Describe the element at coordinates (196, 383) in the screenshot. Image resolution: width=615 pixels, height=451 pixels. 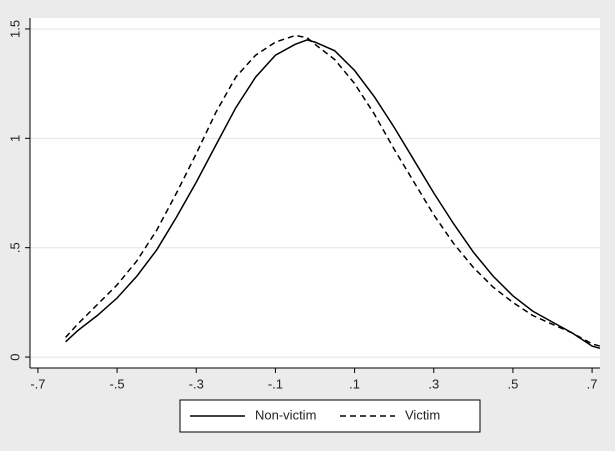
I see `x-tick-label: -.3` at that location.